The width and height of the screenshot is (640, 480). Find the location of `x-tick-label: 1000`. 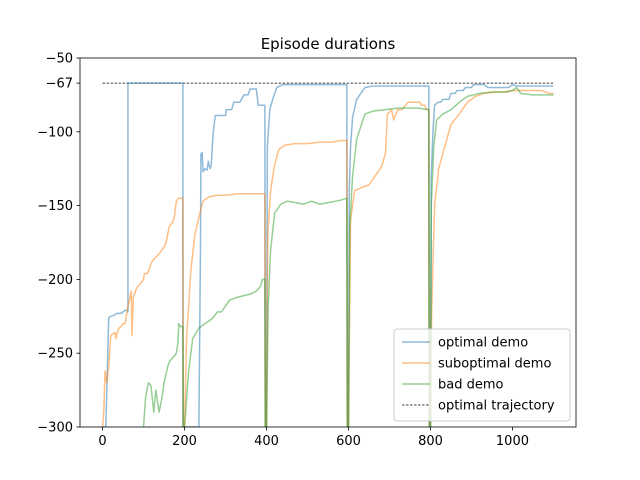

x-tick-label: 1000 is located at coordinates (512, 441).